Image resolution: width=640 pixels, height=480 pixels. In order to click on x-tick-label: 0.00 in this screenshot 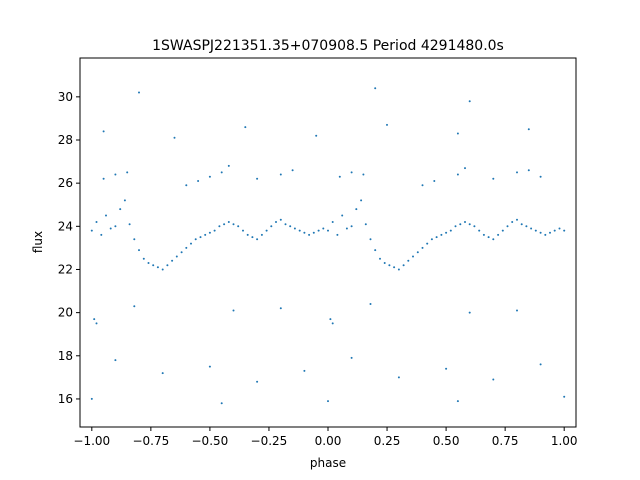, I will do `click(328, 441)`.